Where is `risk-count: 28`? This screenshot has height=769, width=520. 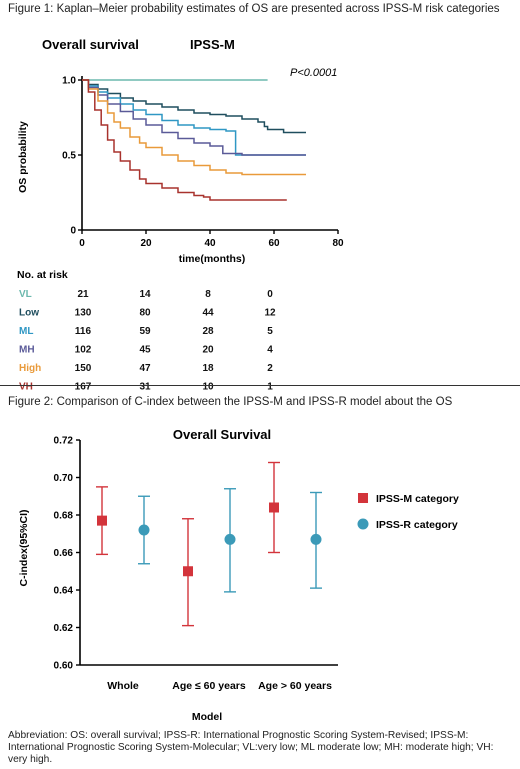 risk-count: 28 is located at coordinates (208, 331).